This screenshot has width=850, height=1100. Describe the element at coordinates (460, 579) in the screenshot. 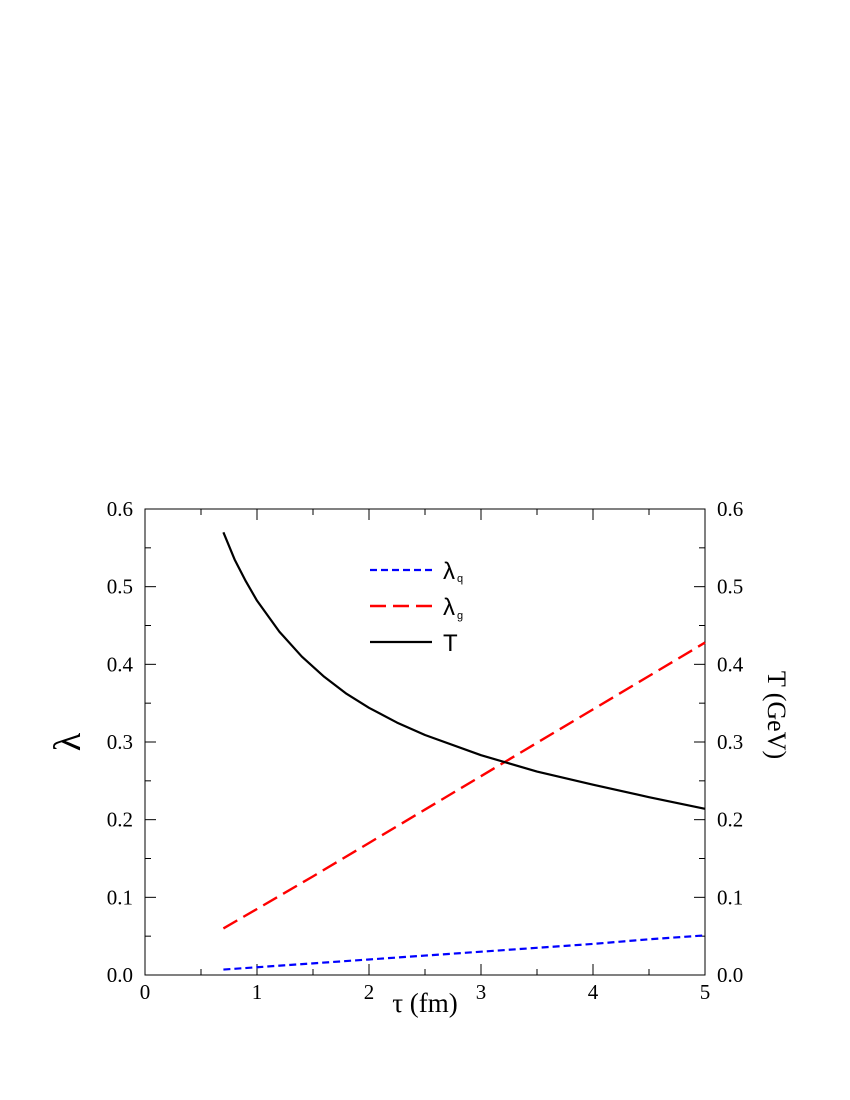

I see `legend-subscript-lambda-q: q` at that location.